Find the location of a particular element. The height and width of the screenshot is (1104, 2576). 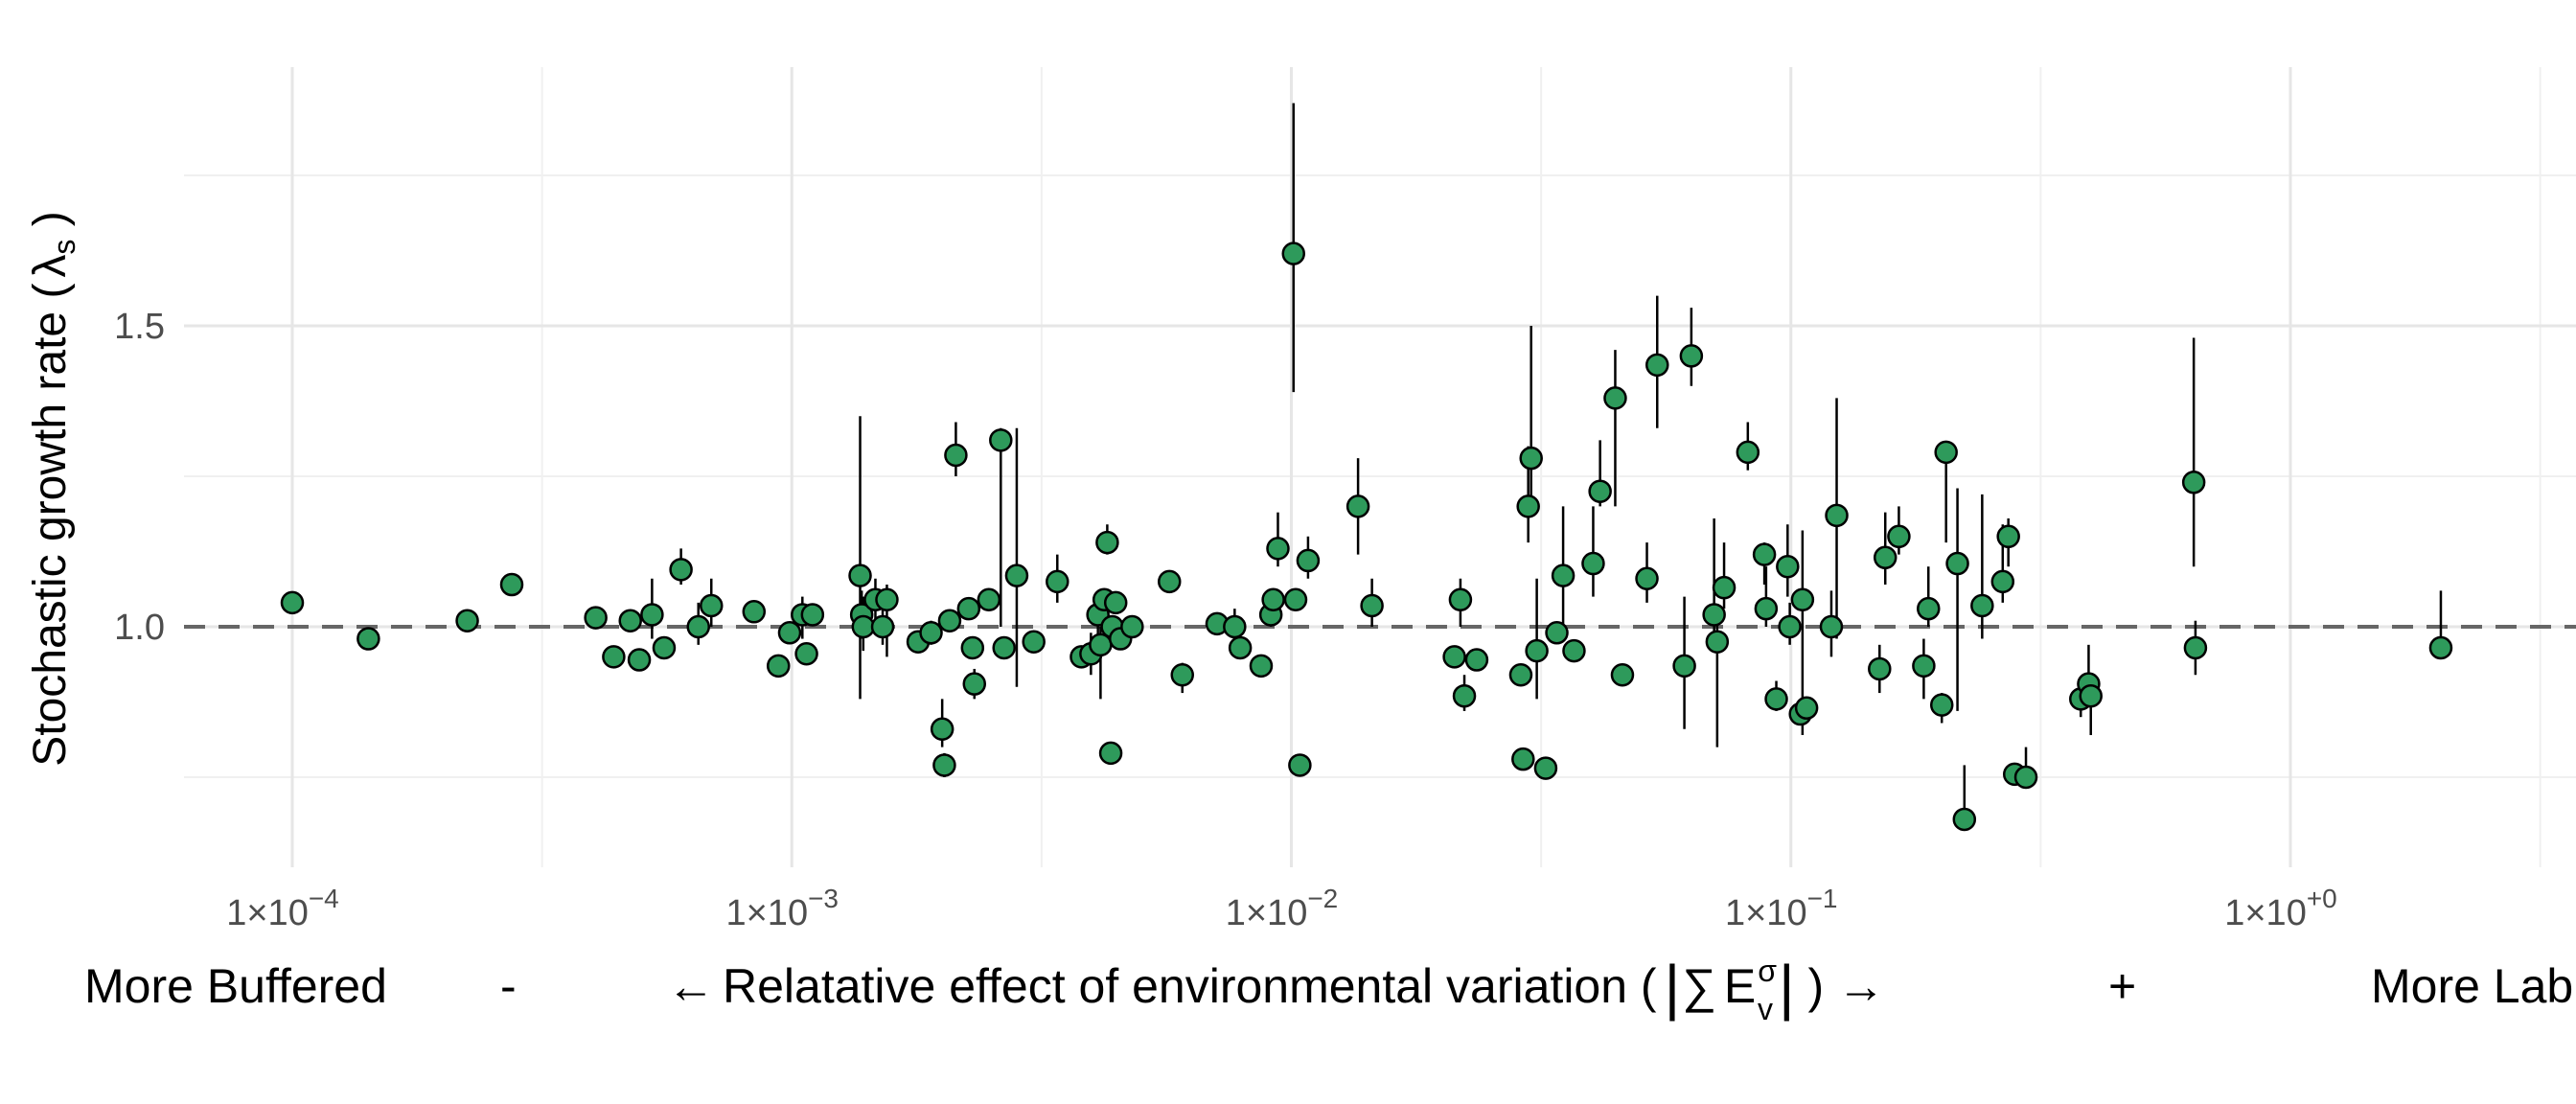

y-tick-label: 1.5 is located at coordinates (139, 327).